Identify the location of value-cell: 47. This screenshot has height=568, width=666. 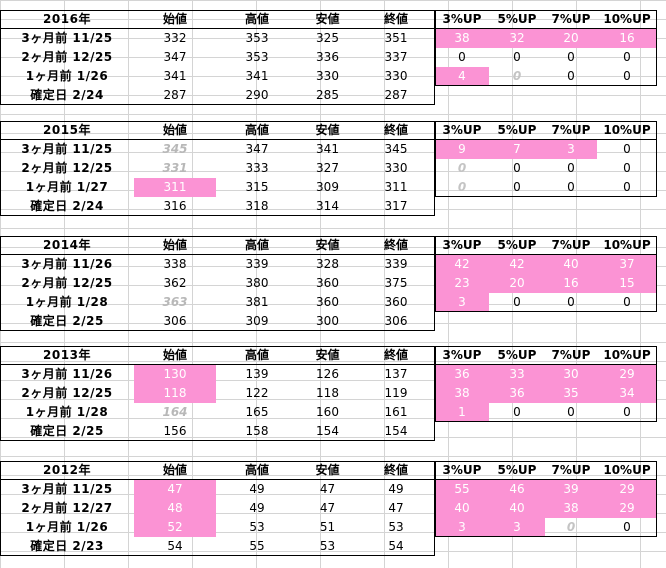
(327, 508).